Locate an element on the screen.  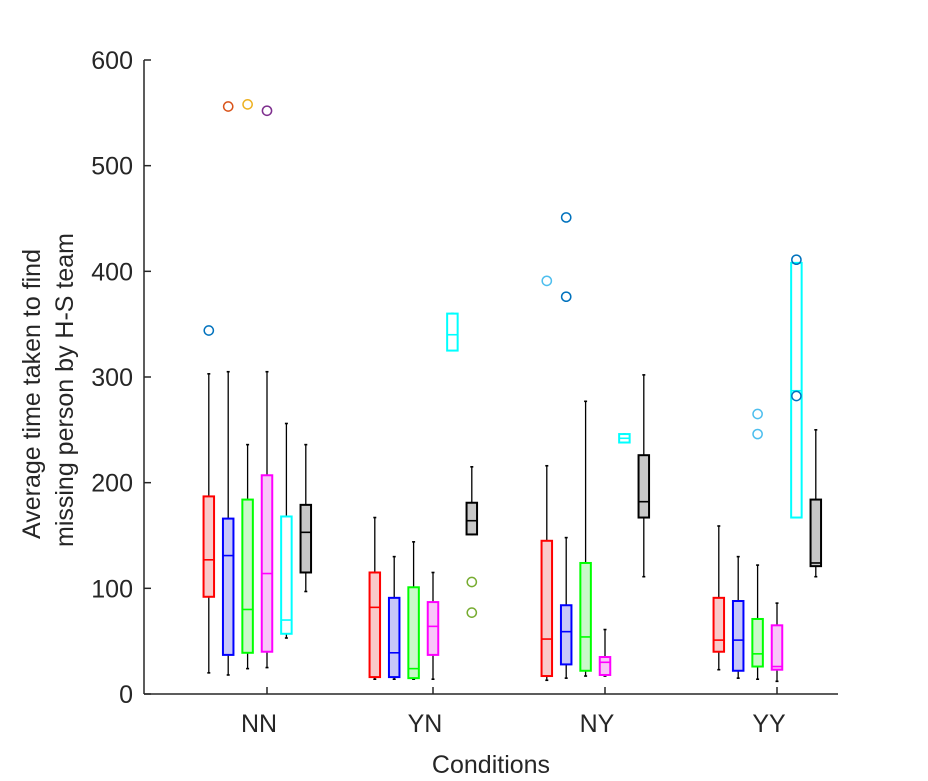
x-tick-label-ny: NY is located at coordinates (597, 724).